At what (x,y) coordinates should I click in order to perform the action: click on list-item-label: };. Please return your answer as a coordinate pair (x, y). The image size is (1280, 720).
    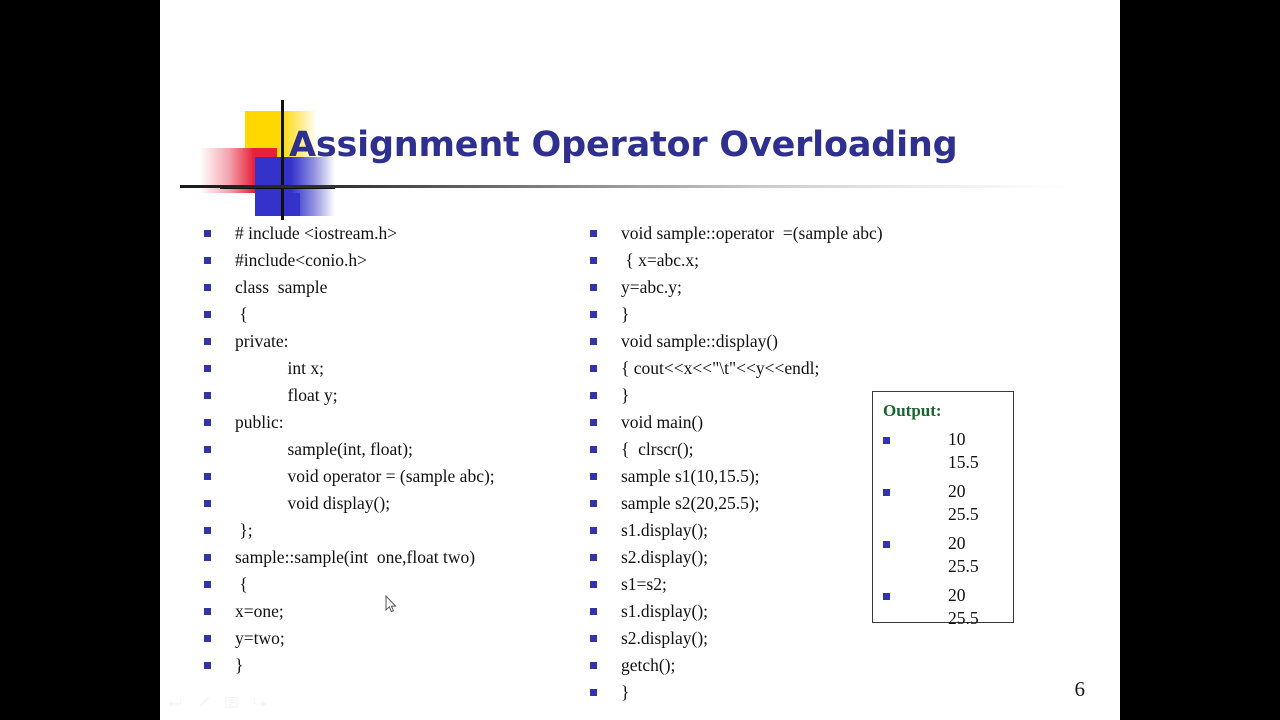
    Looking at the image, I should click on (244, 530).